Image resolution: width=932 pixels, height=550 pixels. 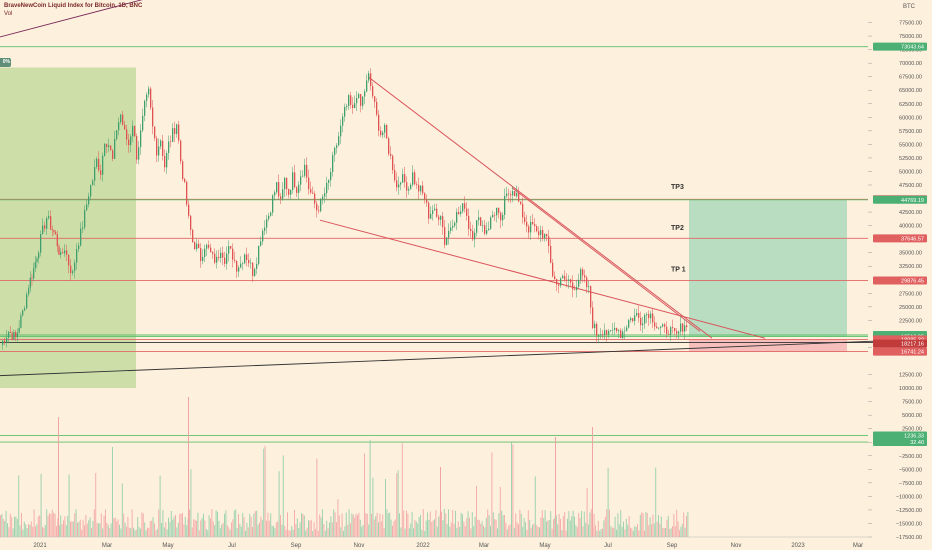 What do you see at coordinates (167, 546) in the screenshot?
I see `x-tick-label: May` at bounding box center [167, 546].